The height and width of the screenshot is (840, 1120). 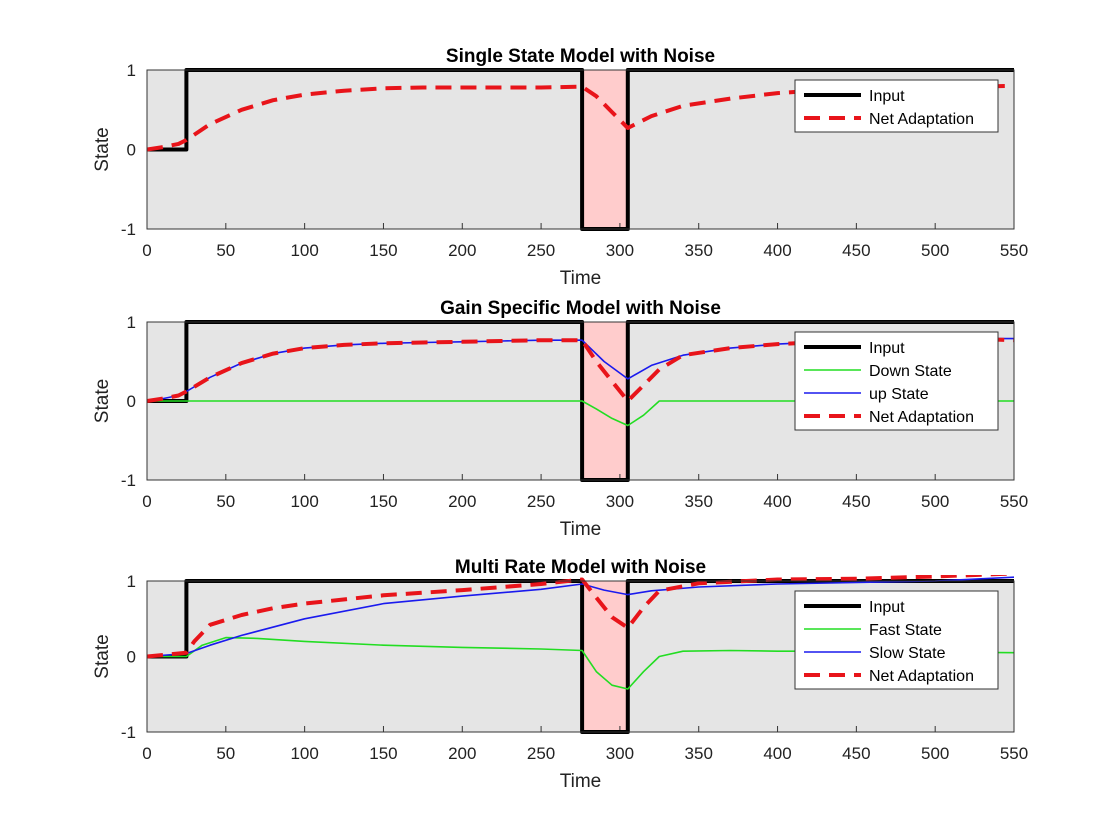 I want to click on chart-title: Single State Model with Noise, so click(x=580, y=56).